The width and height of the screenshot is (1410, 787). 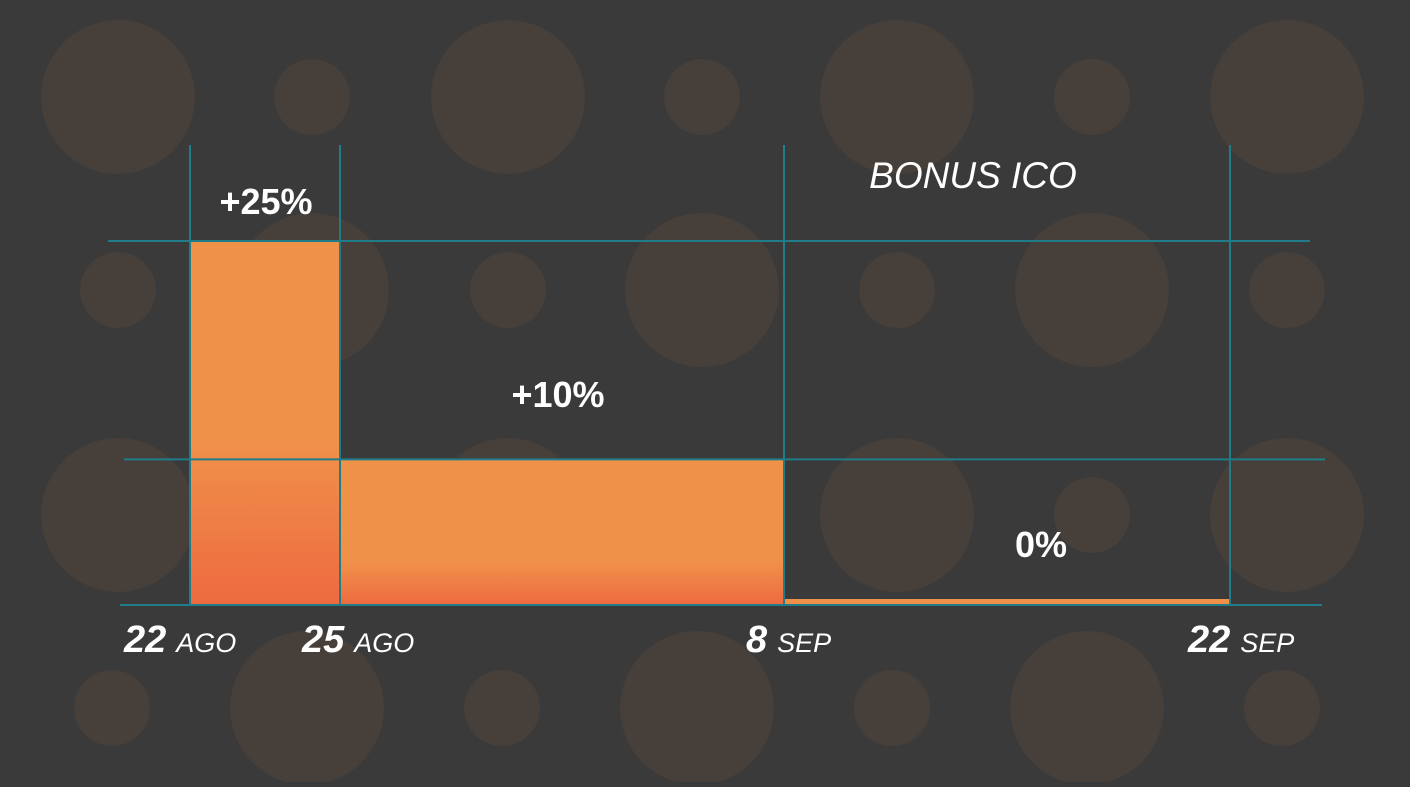 I want to click on x-tick-label: 22 SEP, so click(x=1240, y=640).